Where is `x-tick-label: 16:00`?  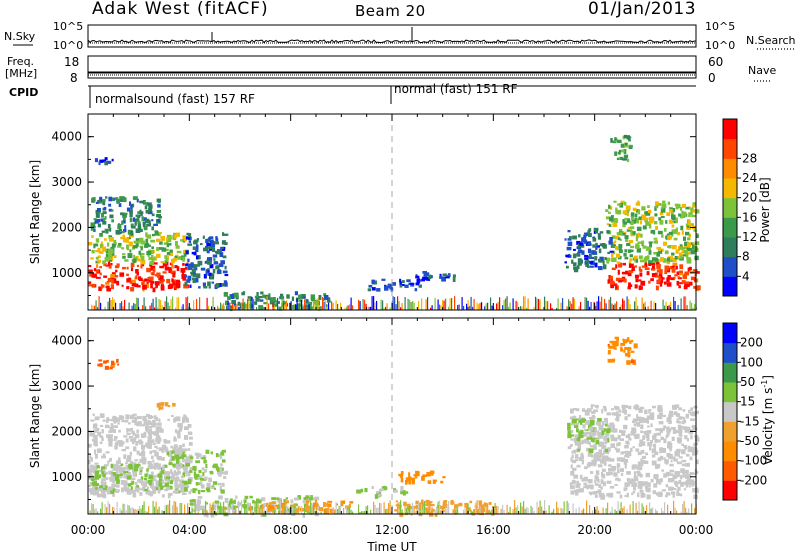
x-tick-label: 16:00 is located at coordinates (493, 530).